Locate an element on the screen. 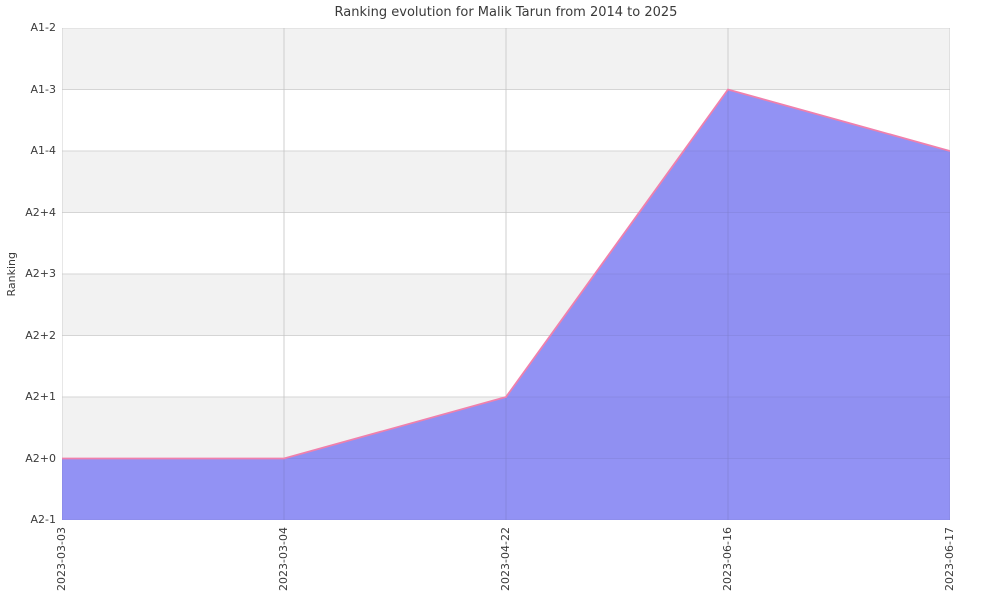 This screenshot has height=600, width=1000. x-tick-label: 2023-03-04 is located at coordinates (283, 559).